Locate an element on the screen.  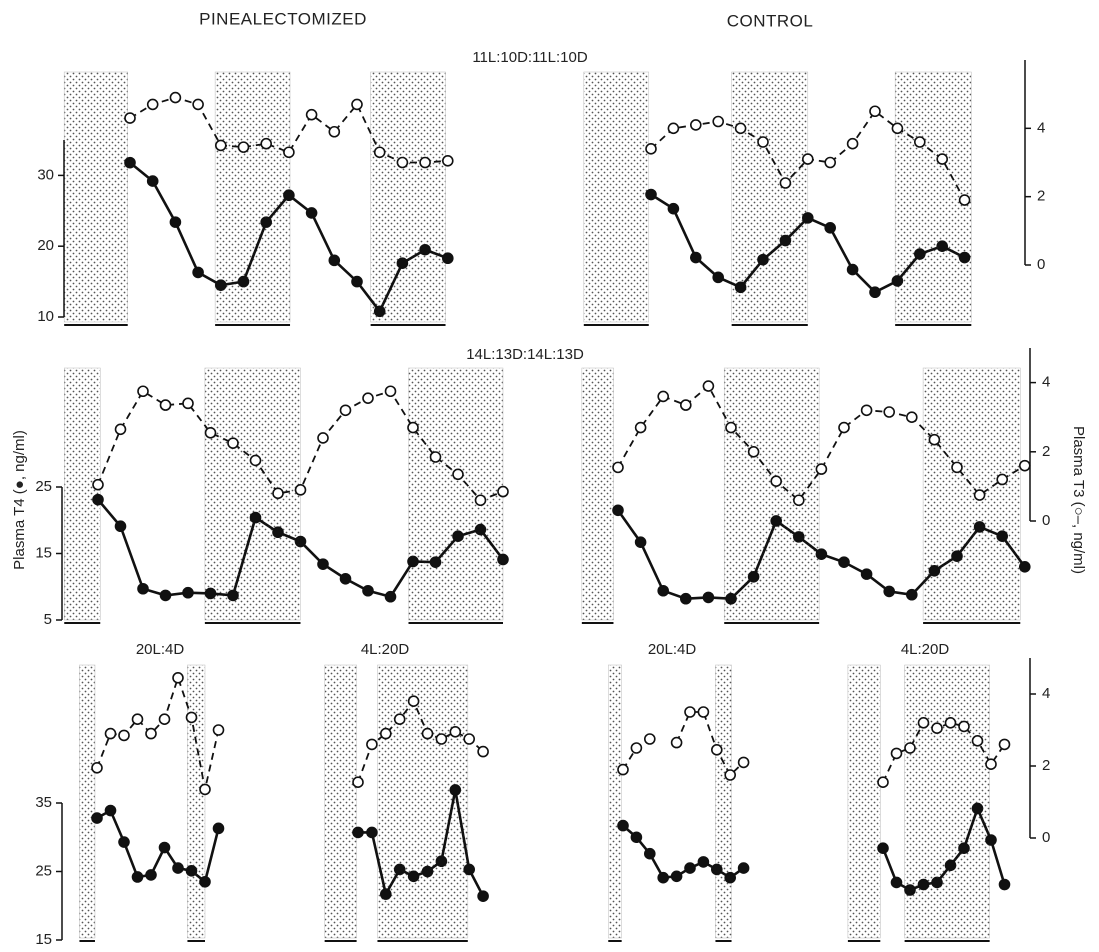
header-right: CONTROL is located at coordinates (770, 20).